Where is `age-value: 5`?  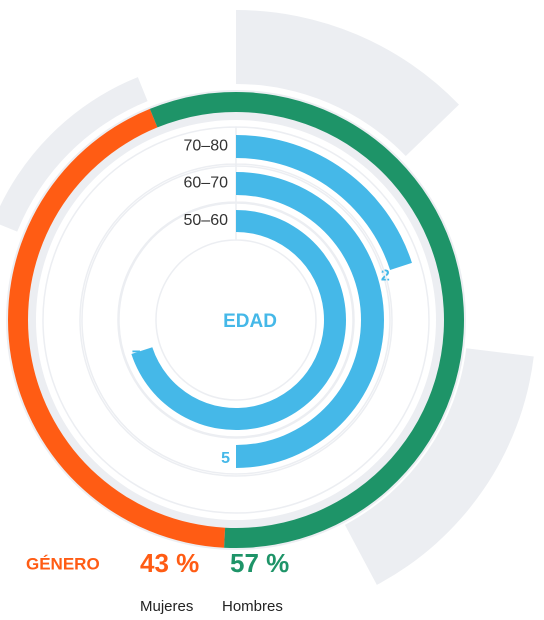
age-value: 5 is located at coordinates (225, 458).